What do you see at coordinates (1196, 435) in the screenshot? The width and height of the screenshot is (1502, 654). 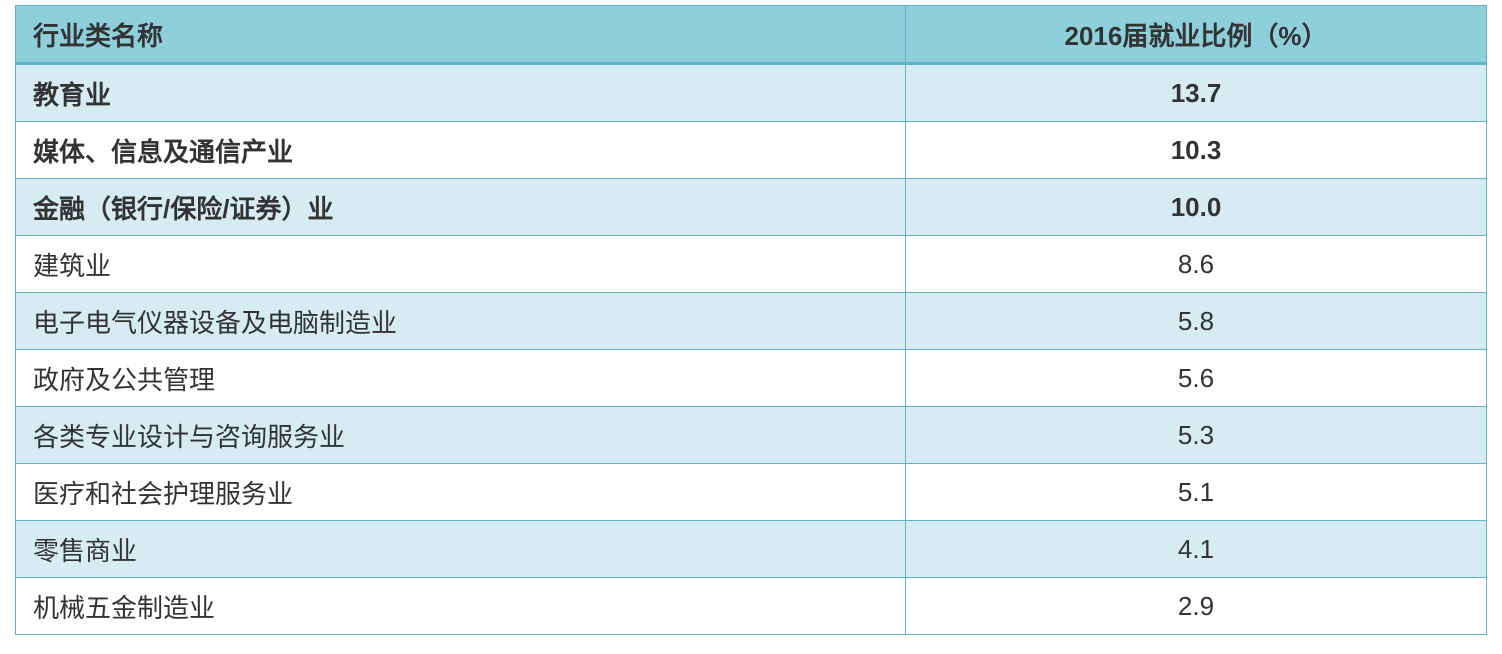 I see `ratio-cell: 5.3` at bounding box center [1196, 435].